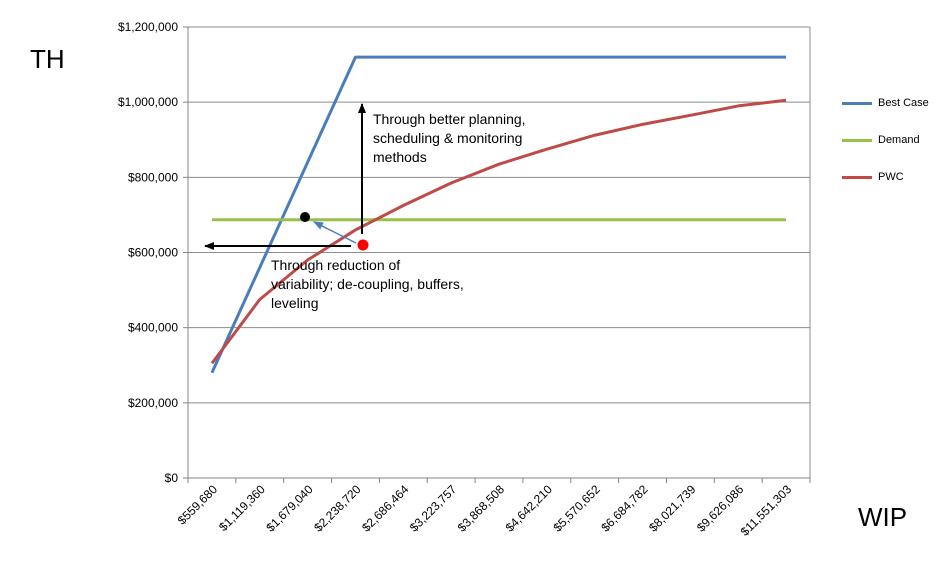 This screenshot has width=950, height=561. What do you see at coordinates (337, 508) in the screenshot?
I see `x-tick-label: $2,238,720` at bounding box center [337, 508].